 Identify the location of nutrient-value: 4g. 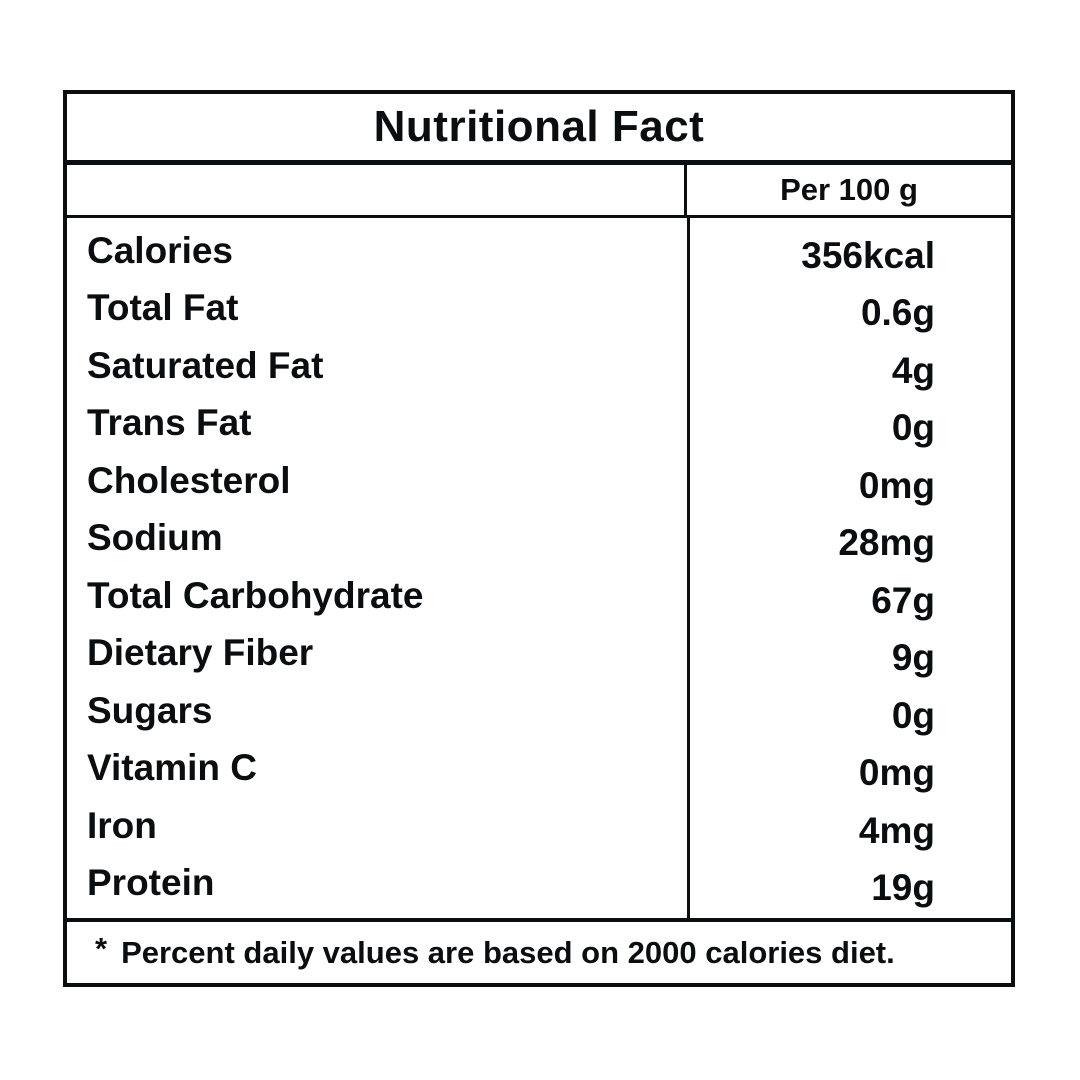
(913, 370).